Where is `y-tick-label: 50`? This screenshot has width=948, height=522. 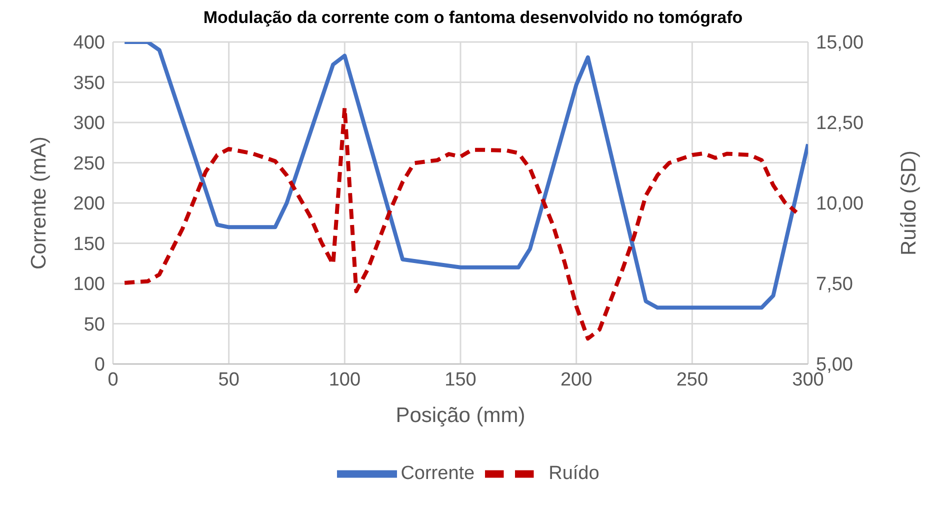
y-tick-label: 50 is located at coordinates (94, 325).